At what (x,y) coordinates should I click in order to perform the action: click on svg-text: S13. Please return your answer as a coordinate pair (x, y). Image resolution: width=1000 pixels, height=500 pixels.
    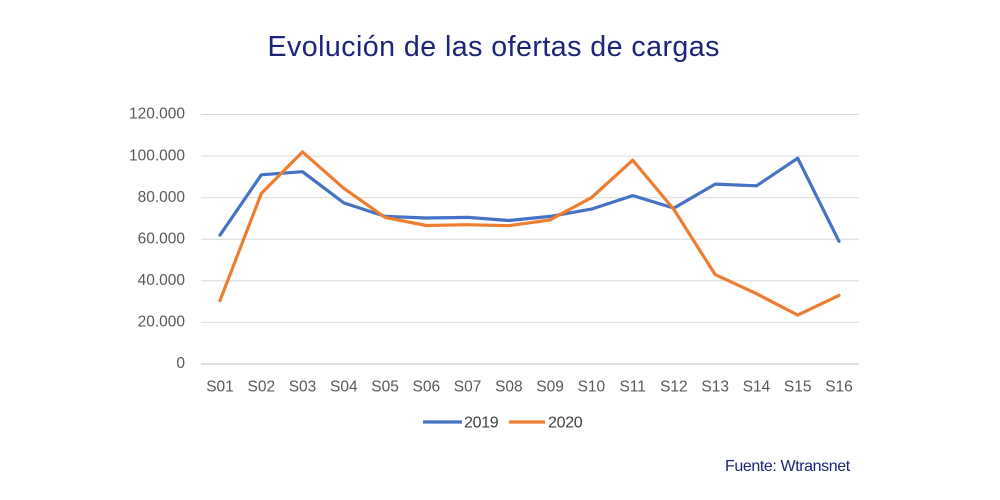
    Looking at the image, I should click on (715, 386).